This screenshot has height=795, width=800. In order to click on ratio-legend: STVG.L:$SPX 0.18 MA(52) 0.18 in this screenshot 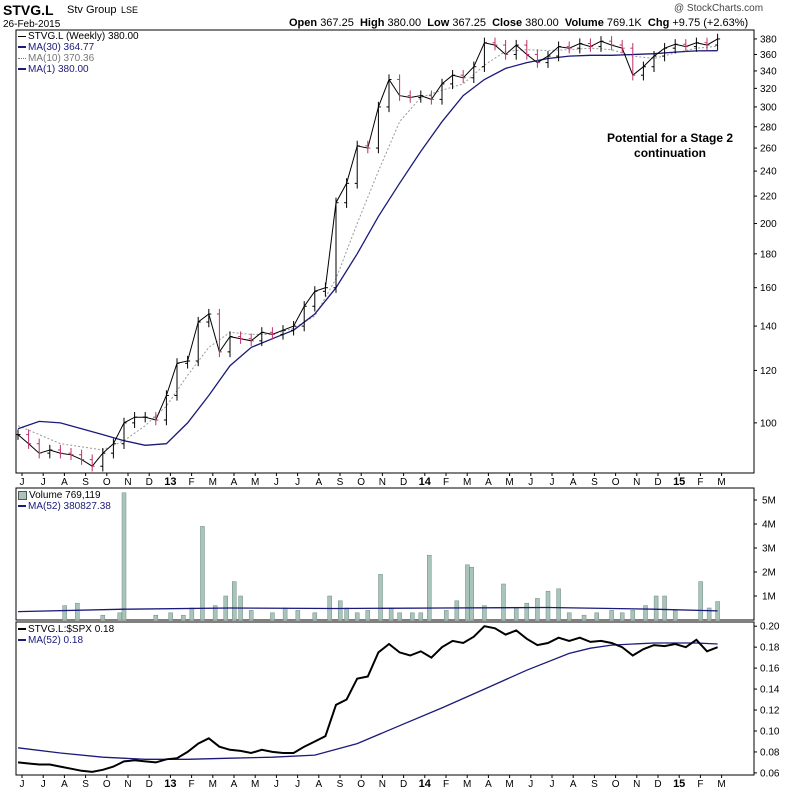, I will do `click(66, 635)`.